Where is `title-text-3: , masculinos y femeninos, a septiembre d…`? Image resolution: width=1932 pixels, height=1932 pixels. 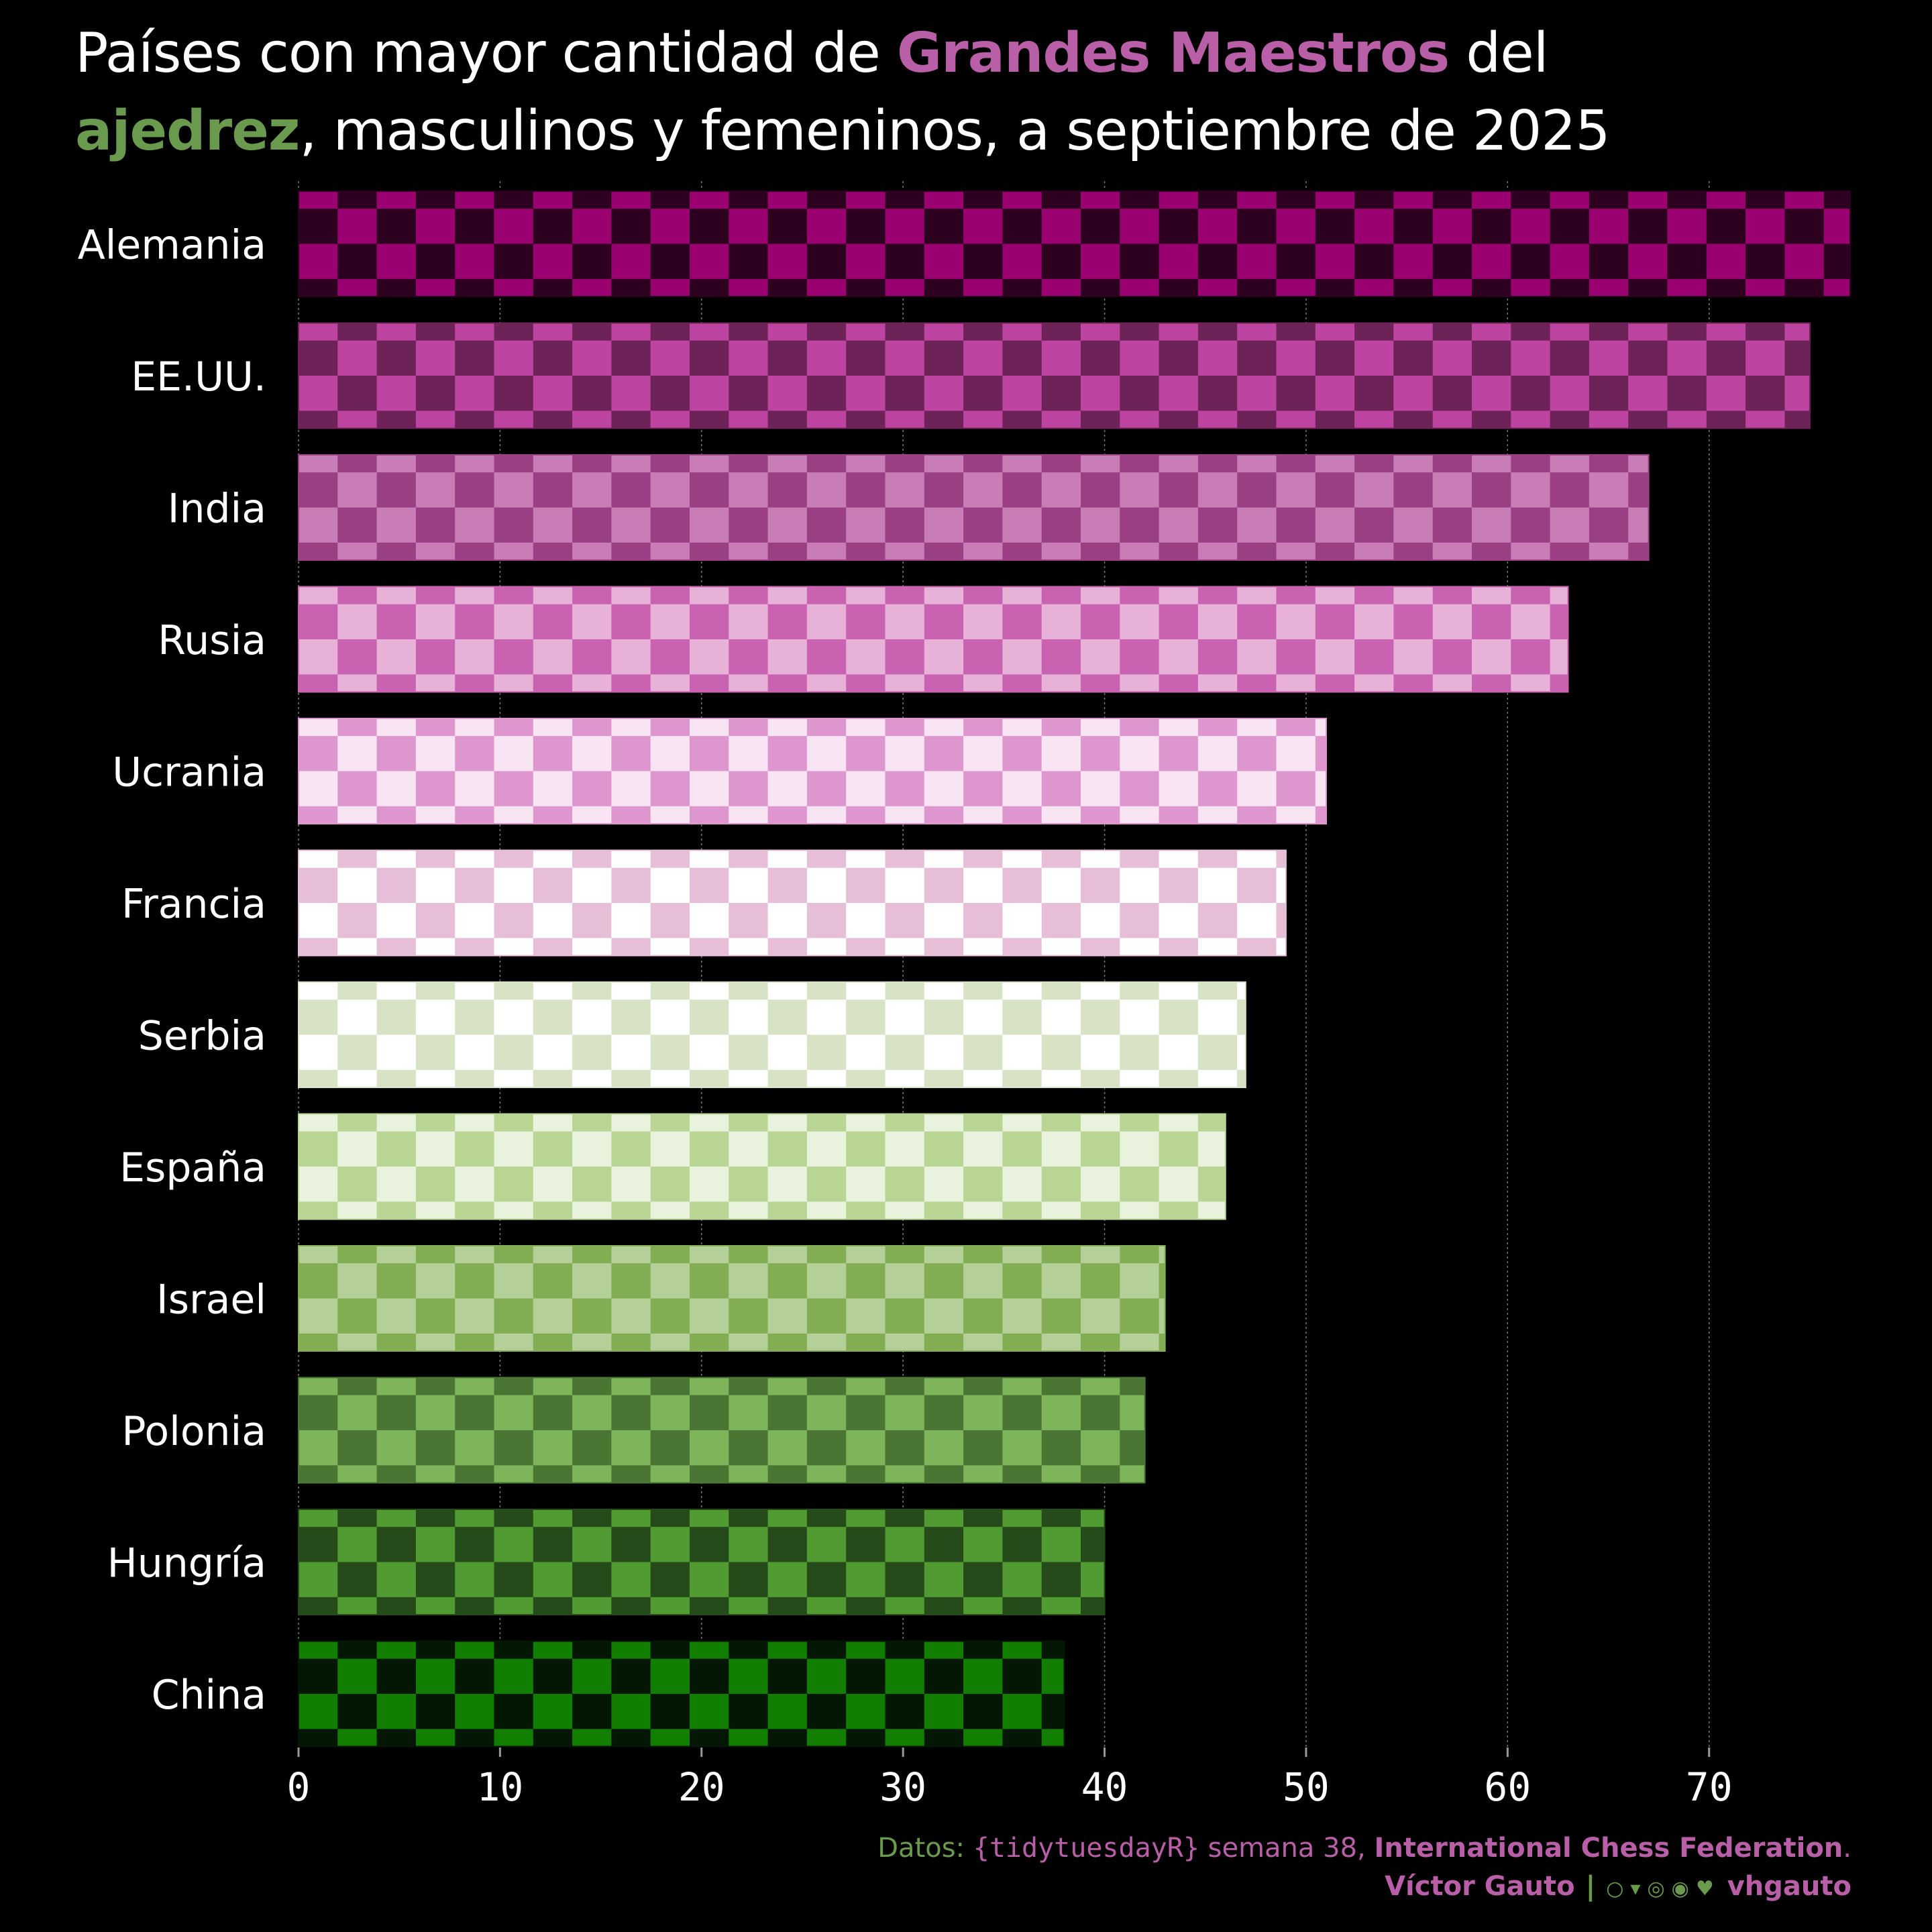 title-text-3: , masculinos y femeninos, a septiembre d… is located at coordinates (955, 131).